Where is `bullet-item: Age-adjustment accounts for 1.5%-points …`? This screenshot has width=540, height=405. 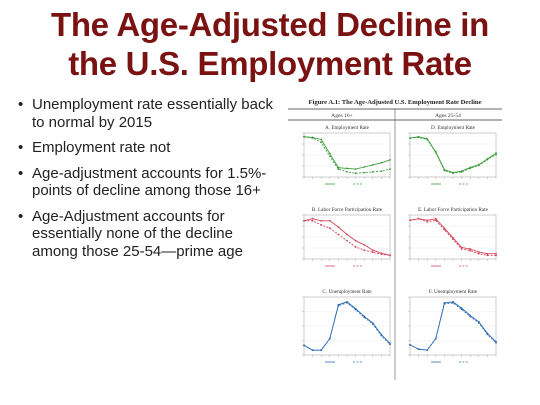 bullet-item: Age-adjustment accounts for 1.5%-points … is located at coordinates (149, 182).